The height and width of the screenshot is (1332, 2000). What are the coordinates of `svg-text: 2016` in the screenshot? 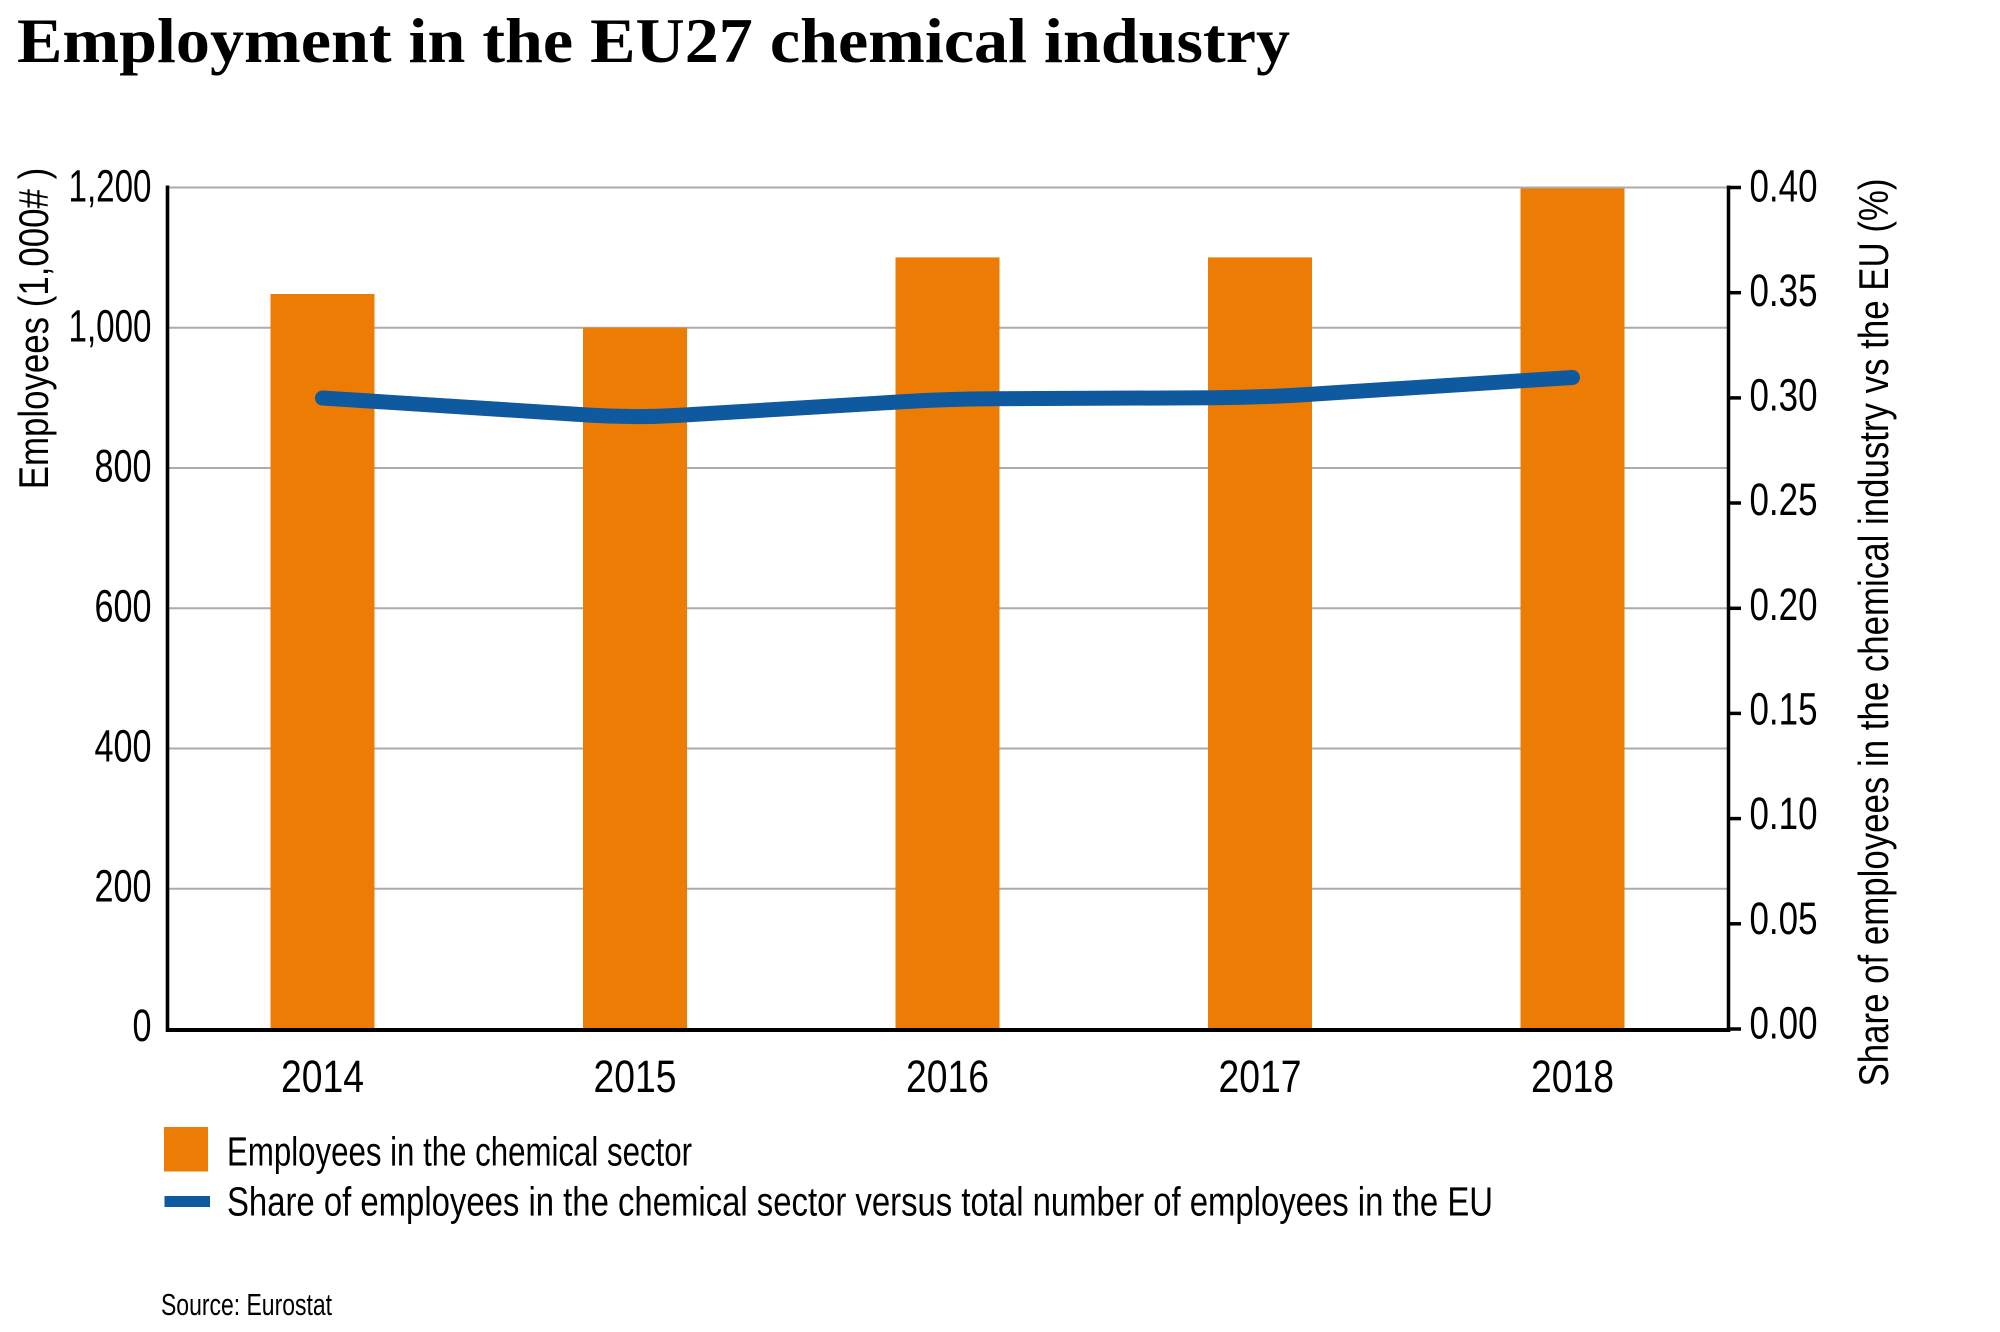 It's located at (947, 1076).